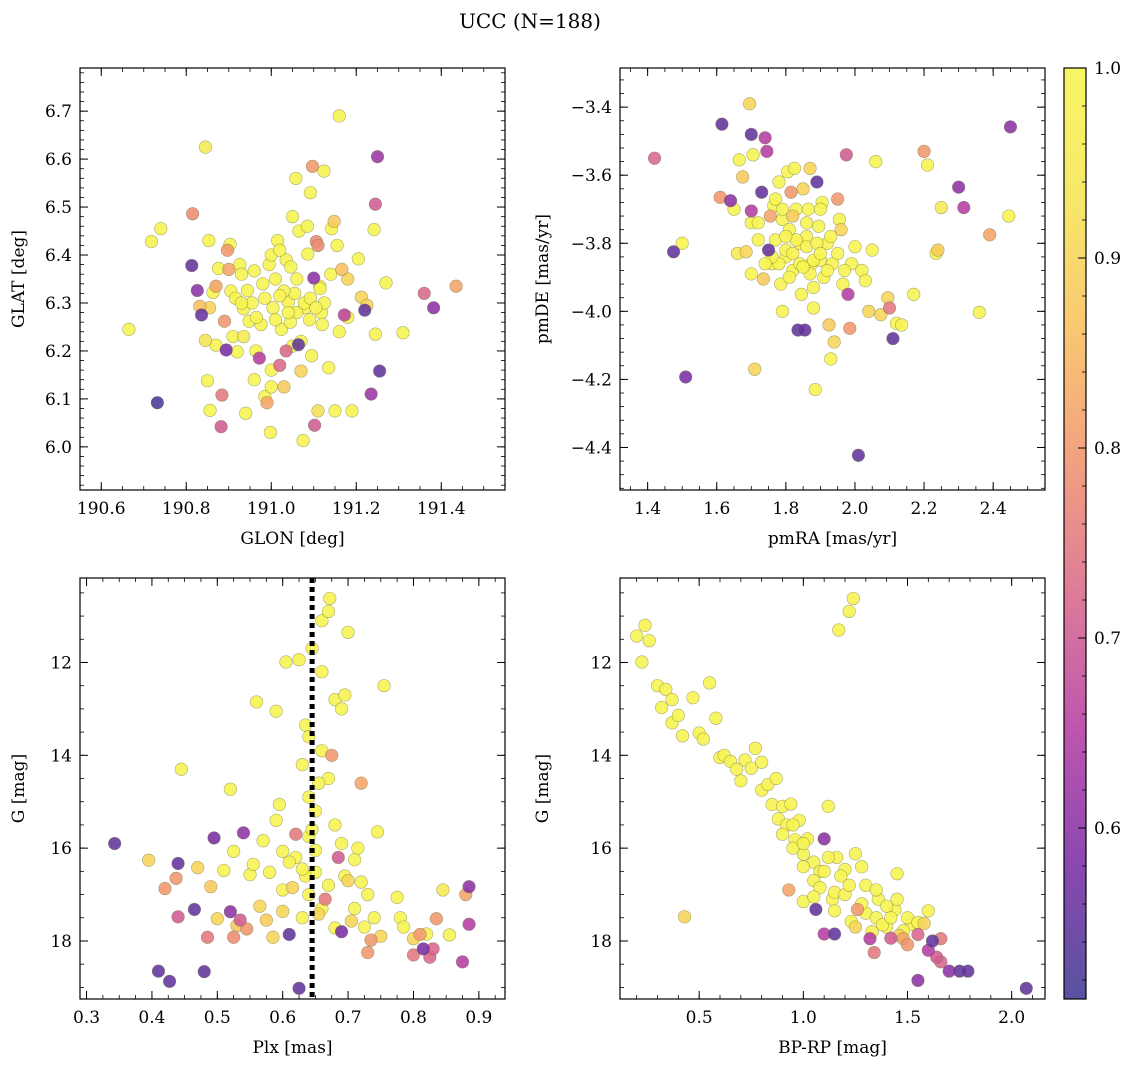  I want to click on axes-frame, so click(832, 279).